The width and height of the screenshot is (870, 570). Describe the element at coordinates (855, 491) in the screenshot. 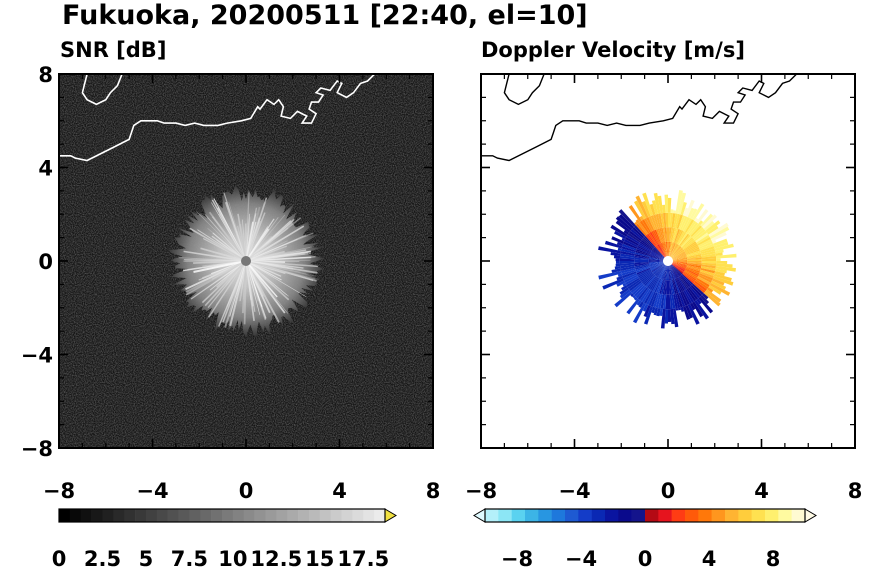

I see `x-tick-label: 8` at that location.